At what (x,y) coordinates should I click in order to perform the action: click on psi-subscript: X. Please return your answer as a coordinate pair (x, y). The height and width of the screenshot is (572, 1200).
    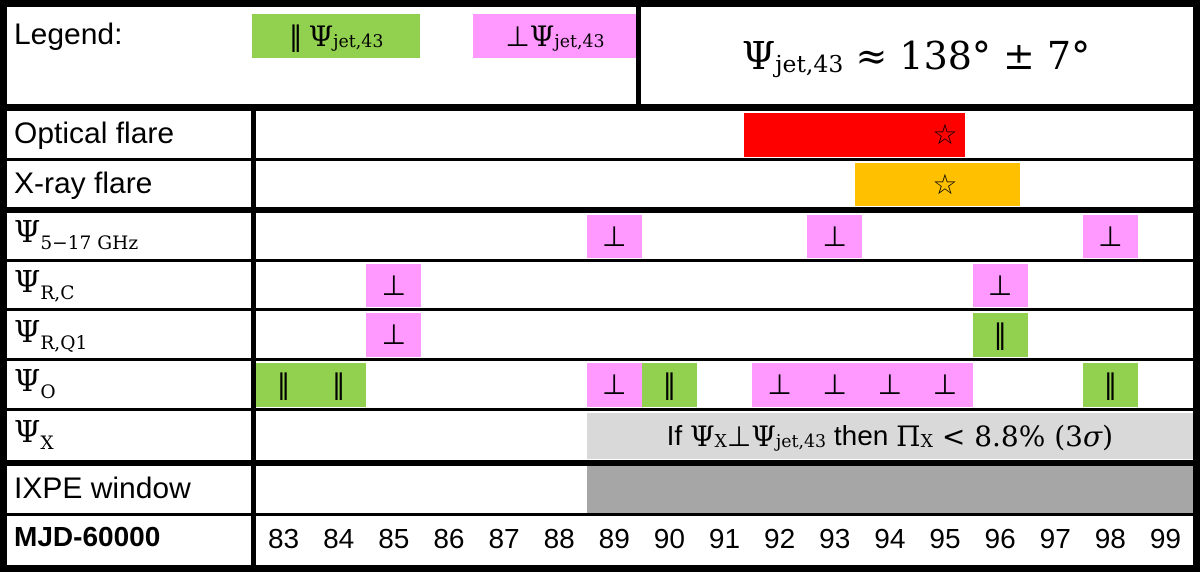
    Looking at the image, I should click on (47, 443).